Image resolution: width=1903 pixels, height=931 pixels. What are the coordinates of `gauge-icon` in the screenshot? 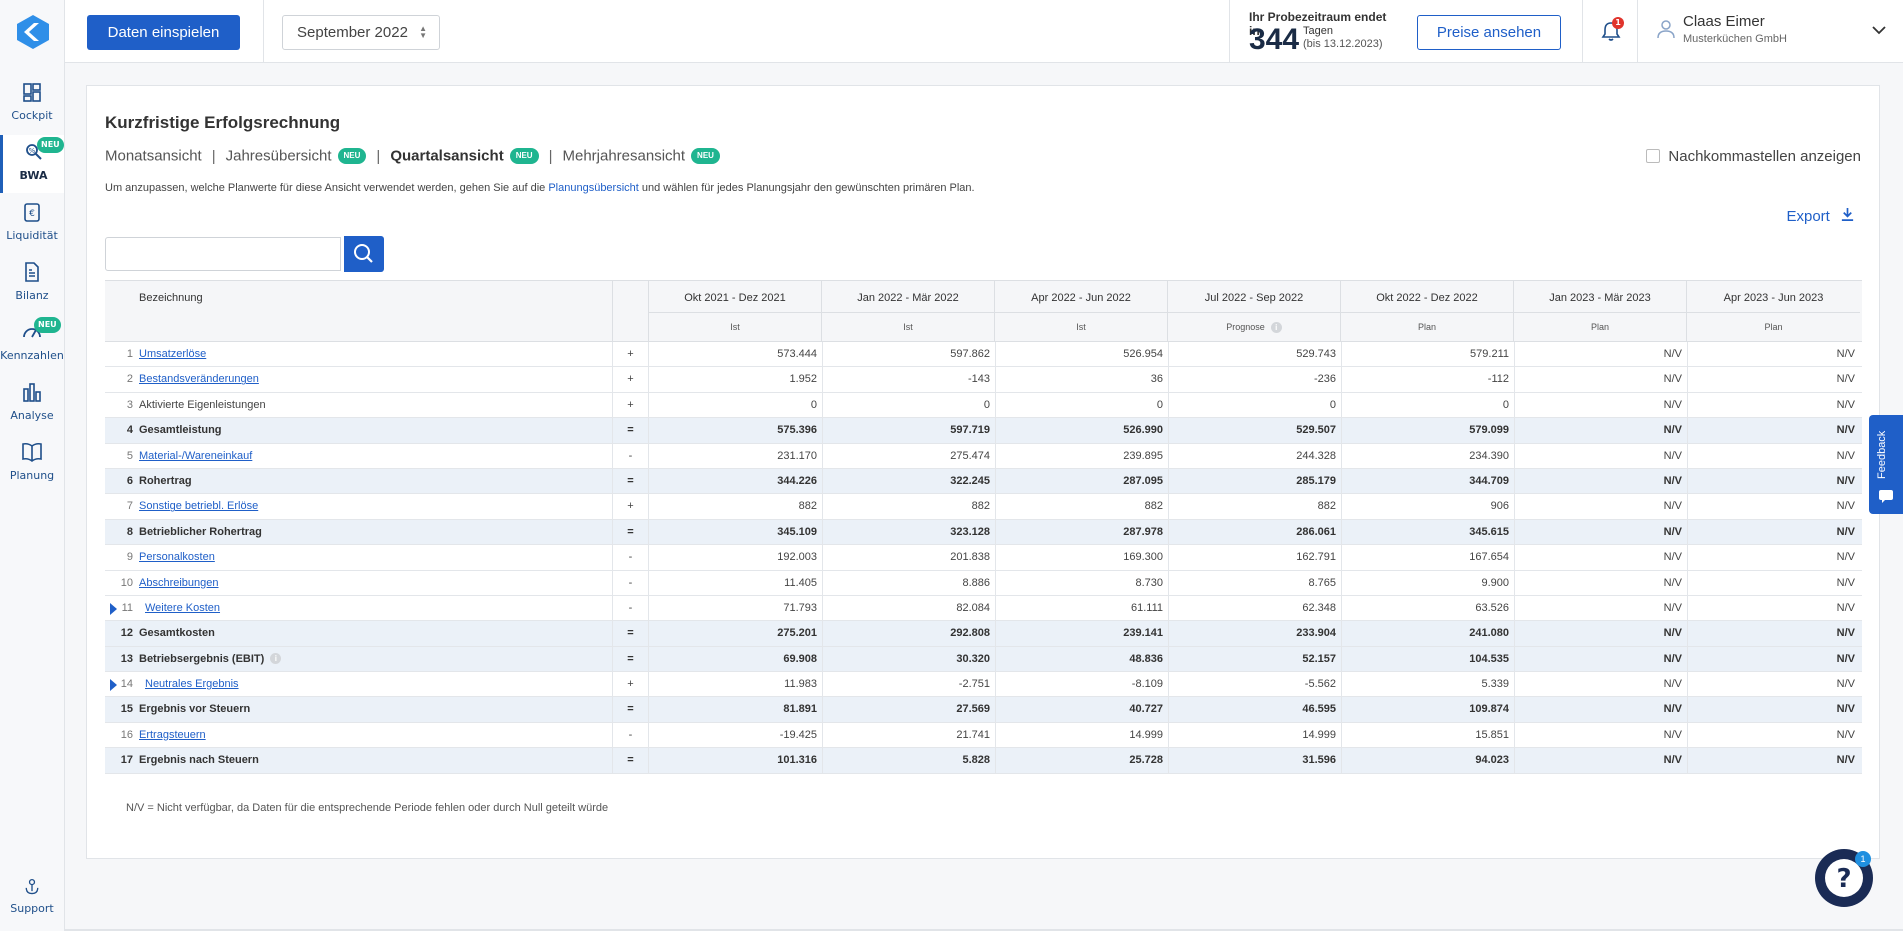 It's located at (32, 333).